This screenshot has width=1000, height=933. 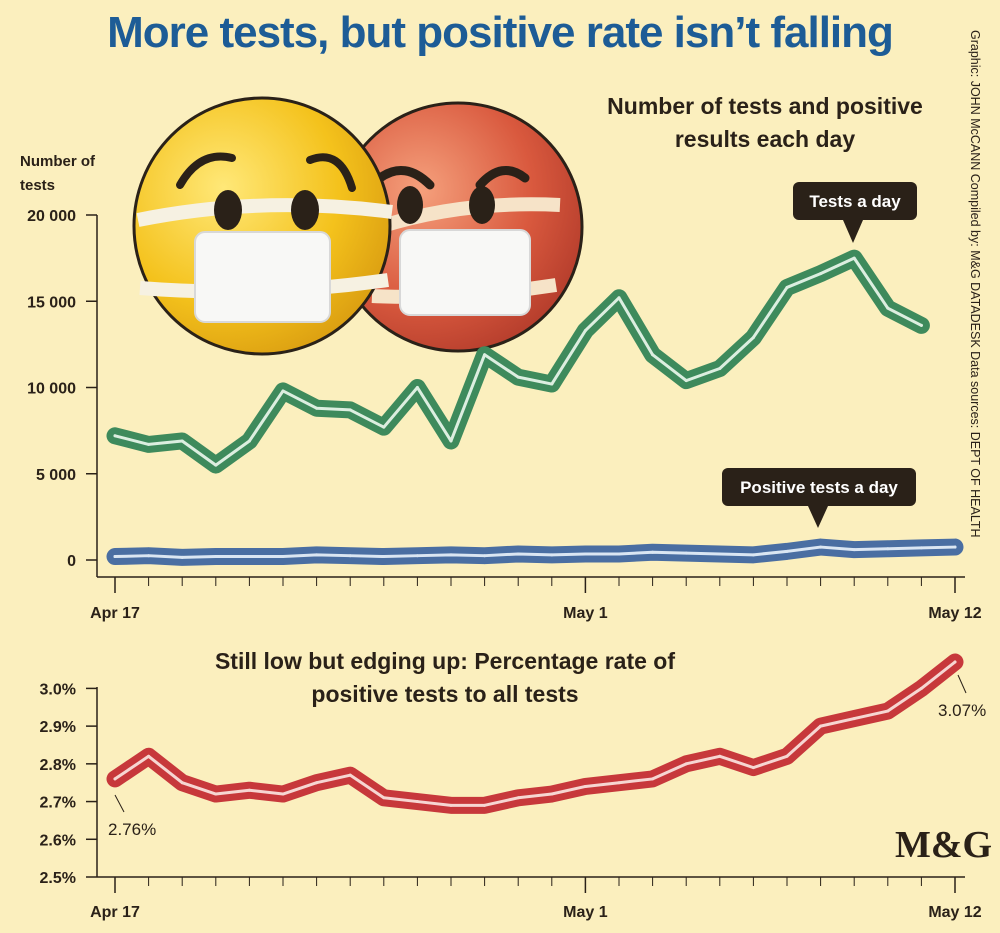 I want to click on positive-tests-callout: Positive tests a day, so click(x=819, y=498).